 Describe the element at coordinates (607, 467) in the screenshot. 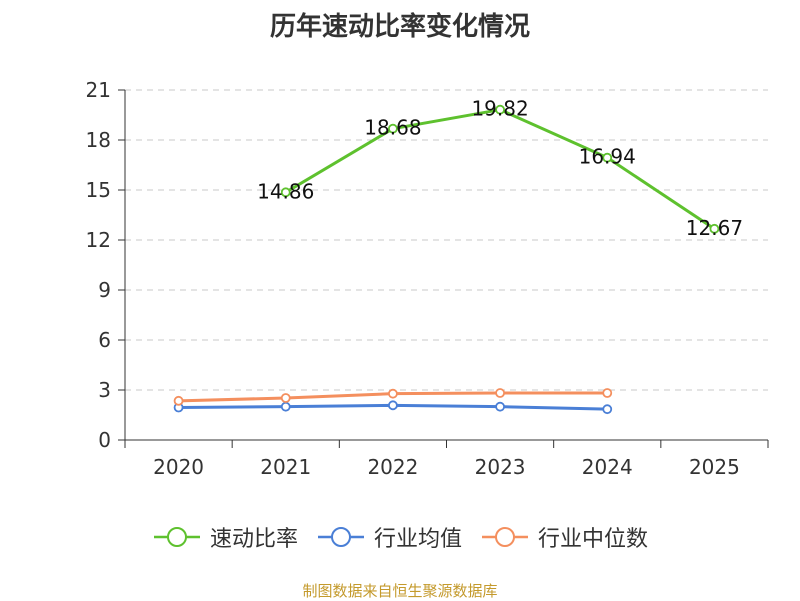

I see `x-tick-label: 2024` at that location.